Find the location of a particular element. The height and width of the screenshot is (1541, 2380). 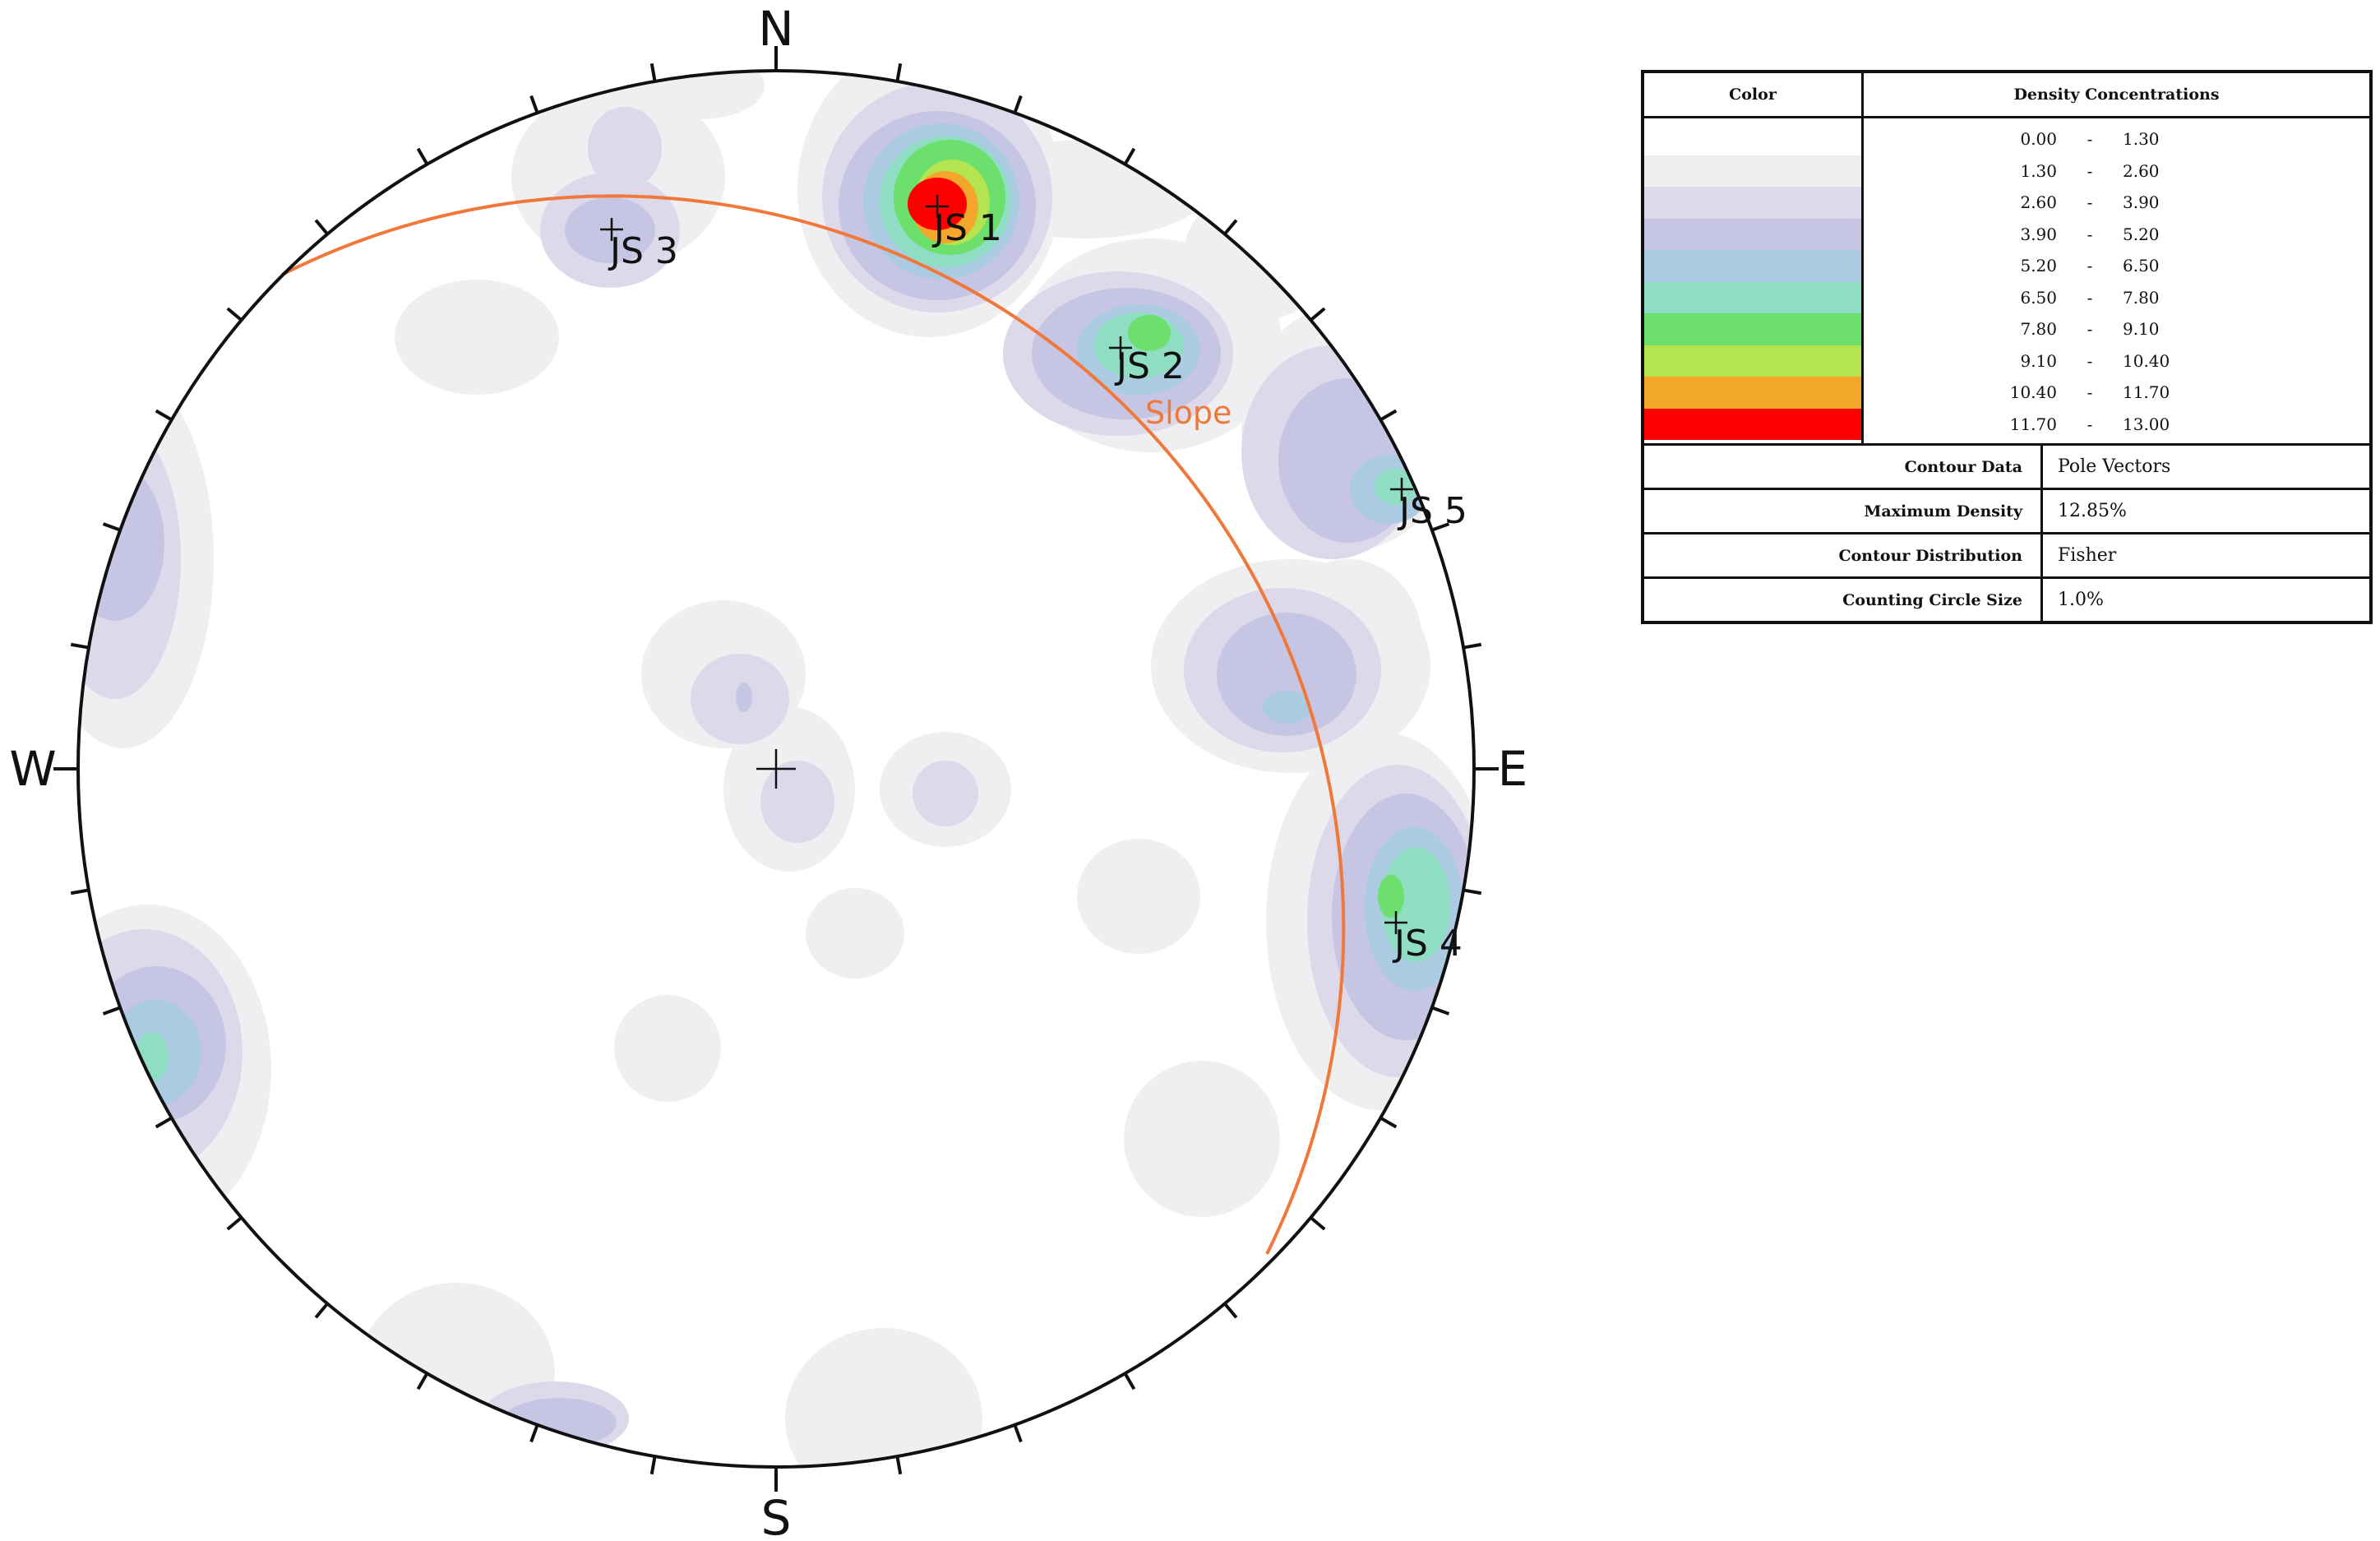

range-high: 3.90 is located at coordinates (2141, 202).